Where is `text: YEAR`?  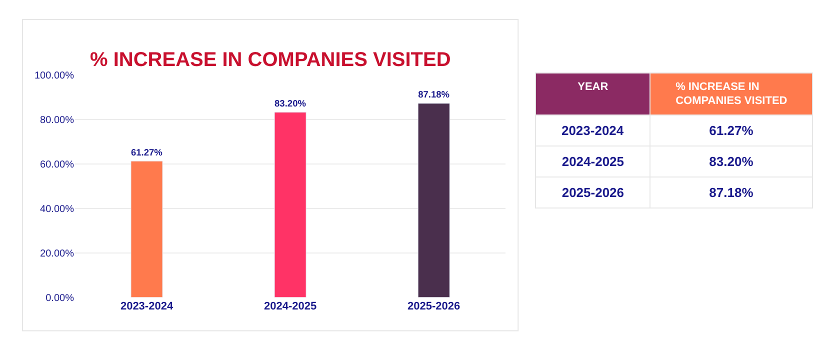
text: YEAR is located at coordinates (593, 86).